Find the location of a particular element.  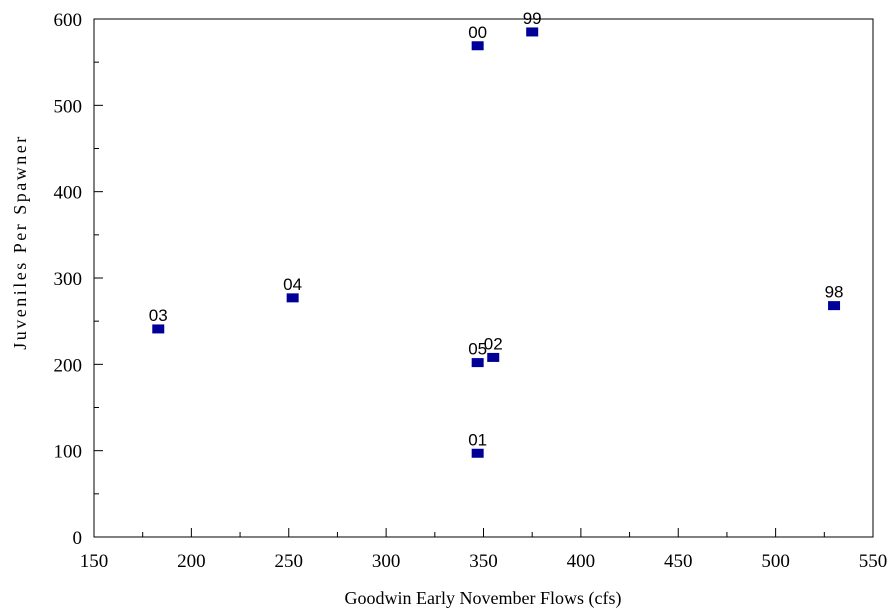

y-tick-label: 400 is located at coordinates (68, 193).